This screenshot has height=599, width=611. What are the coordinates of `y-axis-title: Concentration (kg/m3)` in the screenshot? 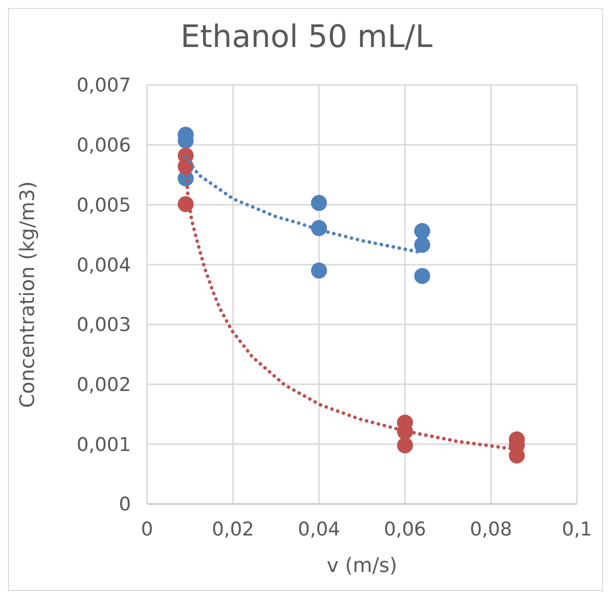 It's located at (27, 294).